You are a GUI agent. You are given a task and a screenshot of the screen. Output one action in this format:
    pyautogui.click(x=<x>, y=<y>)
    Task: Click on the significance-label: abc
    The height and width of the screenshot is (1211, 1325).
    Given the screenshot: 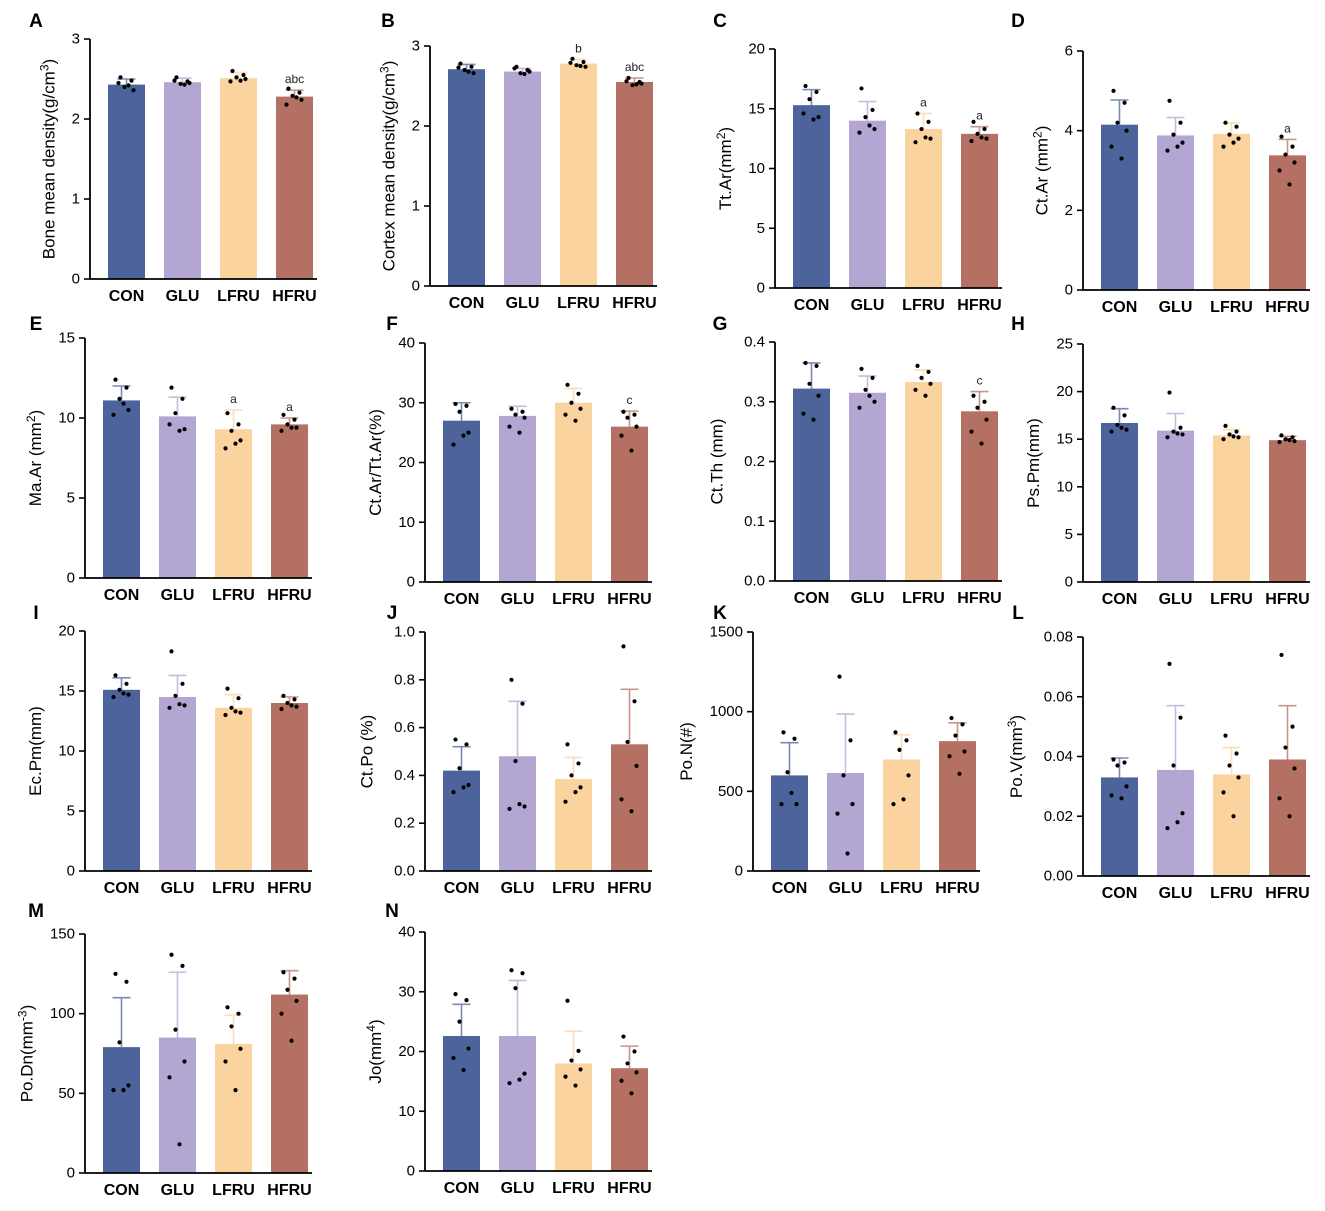 What is the action you would take?
    pyautogui.click(x=634, y=67)
    